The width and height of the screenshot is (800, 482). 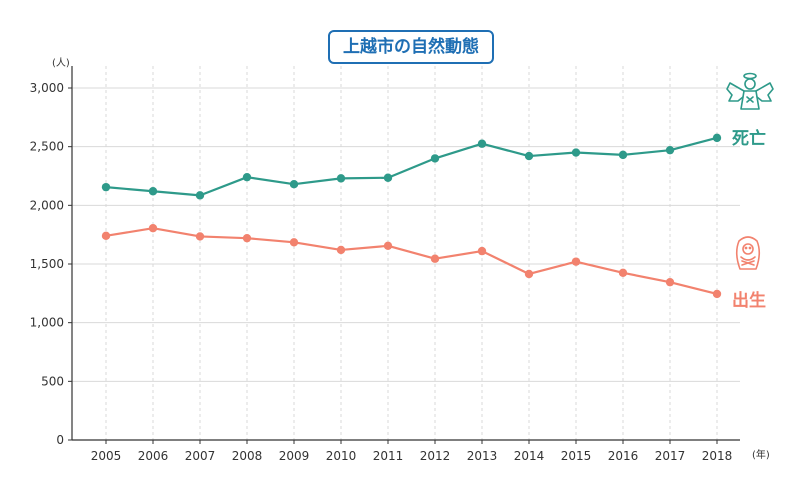 What do you see at coordinates (47, 88) in the screenshot?
I see `y-tick-label: 3,000` at bounding box center [47, 88].